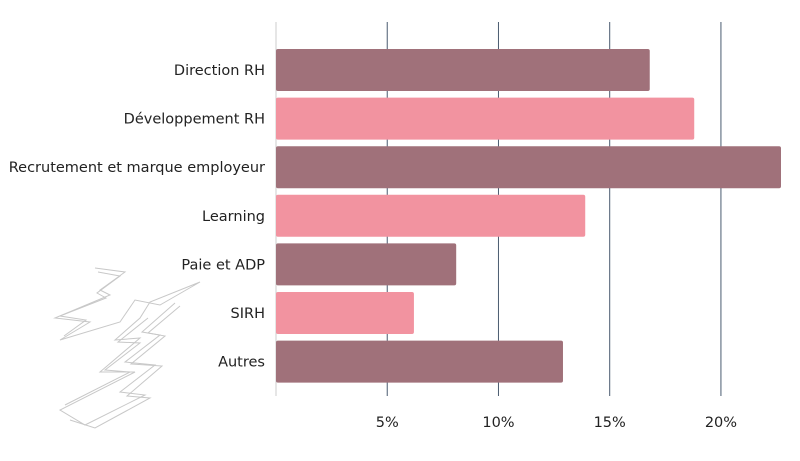 The width and height of the screenshot is (800, 461). I want to click on category-label: Paie et ADP, so click(223, 265).